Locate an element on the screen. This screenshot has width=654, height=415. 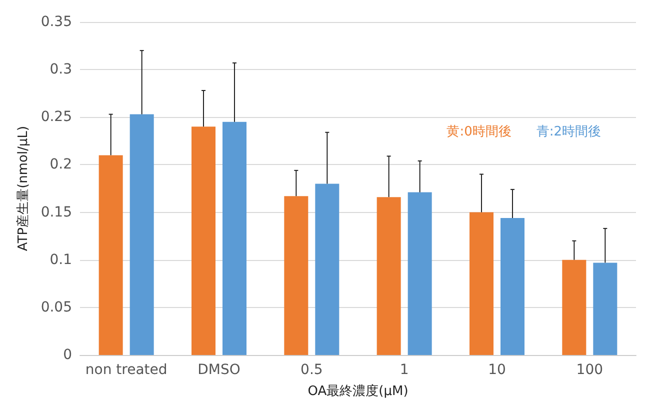
x-tick-label: DMSO is located at coordinates (219, 370).